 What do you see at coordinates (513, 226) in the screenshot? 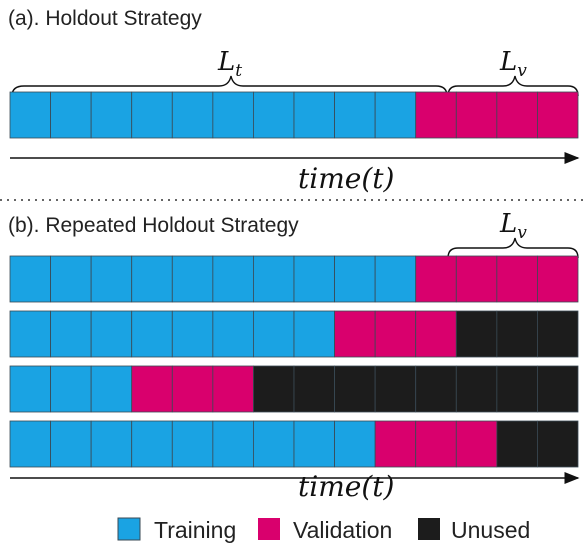
I see `brace-label-lv-b: Lv` at bounding box center [513, 226].